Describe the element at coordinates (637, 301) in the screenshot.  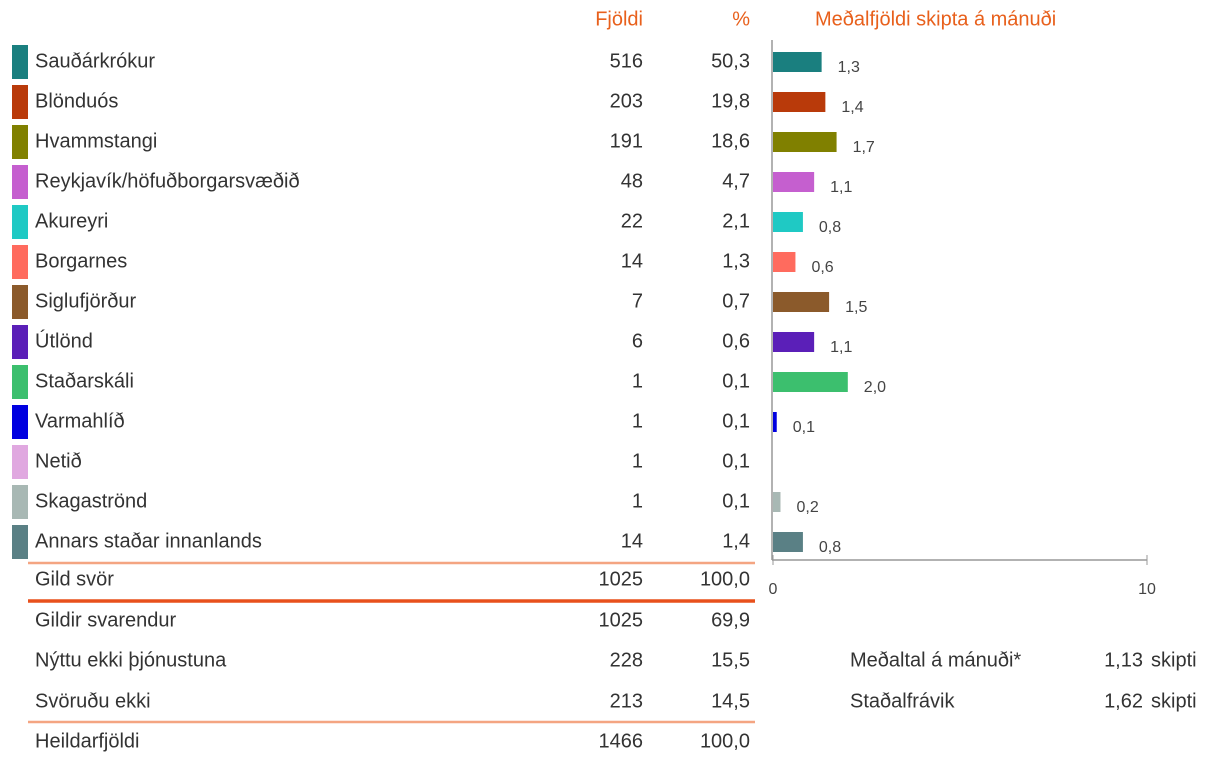
I see `count: 7` at that location.